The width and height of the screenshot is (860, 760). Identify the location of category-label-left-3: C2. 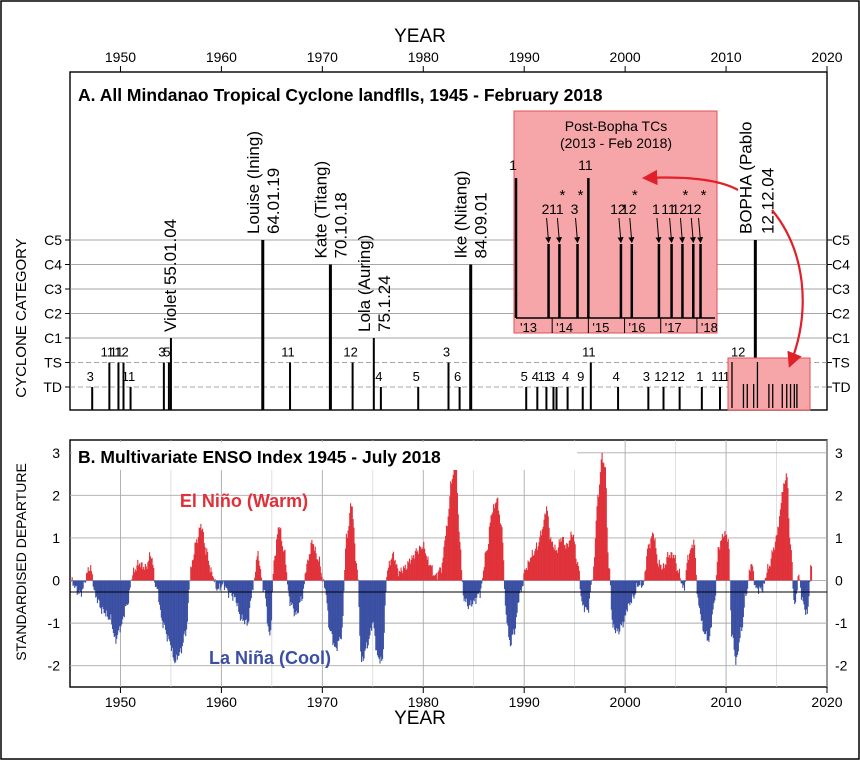
(53, 314).